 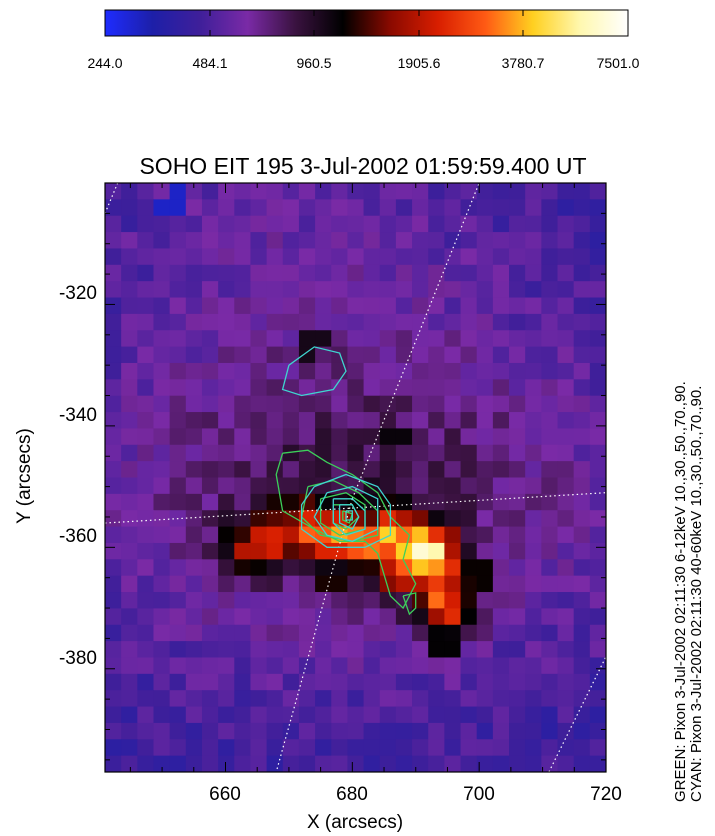 What do you see at coordinates (78, 293) in the screenshot?
I see `y-tick-label: -320` at bounding box center [78, 293].